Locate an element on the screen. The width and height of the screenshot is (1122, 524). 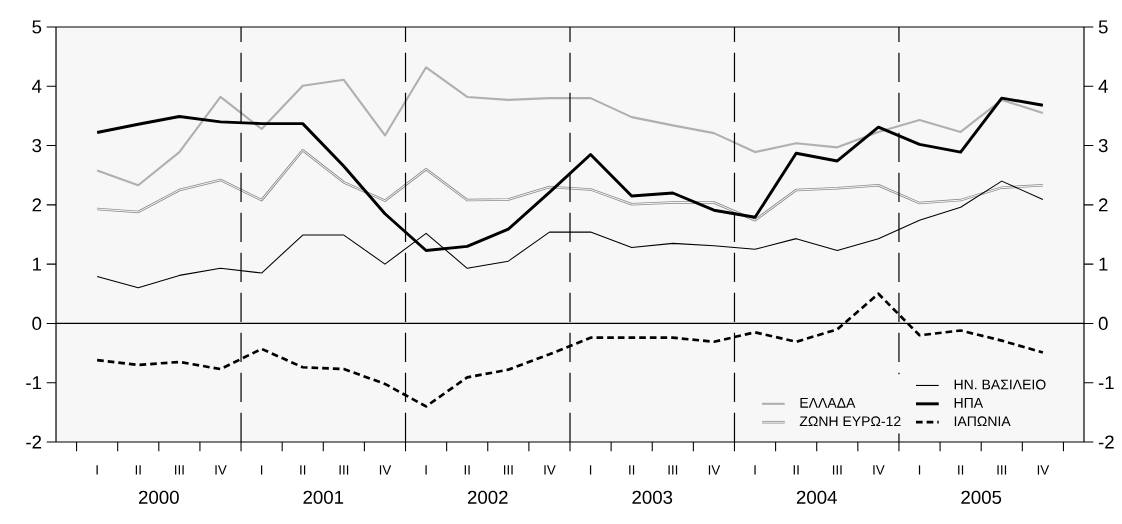
text: 2005 is located at coordinates (981, 497).